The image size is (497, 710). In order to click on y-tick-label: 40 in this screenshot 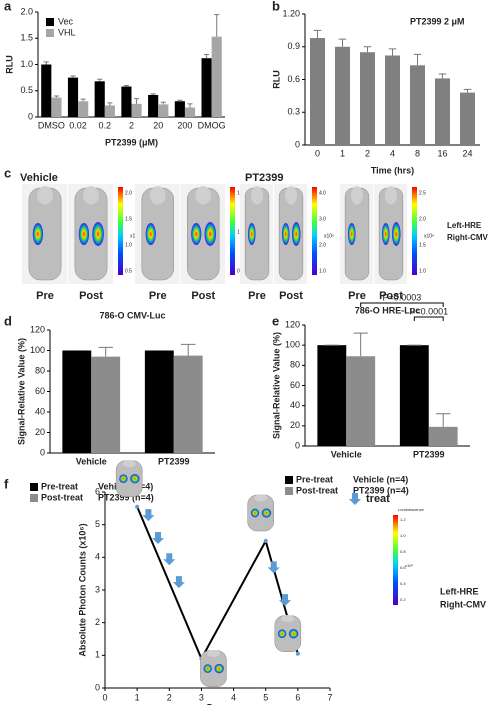, I will do `click(40, 411)`.